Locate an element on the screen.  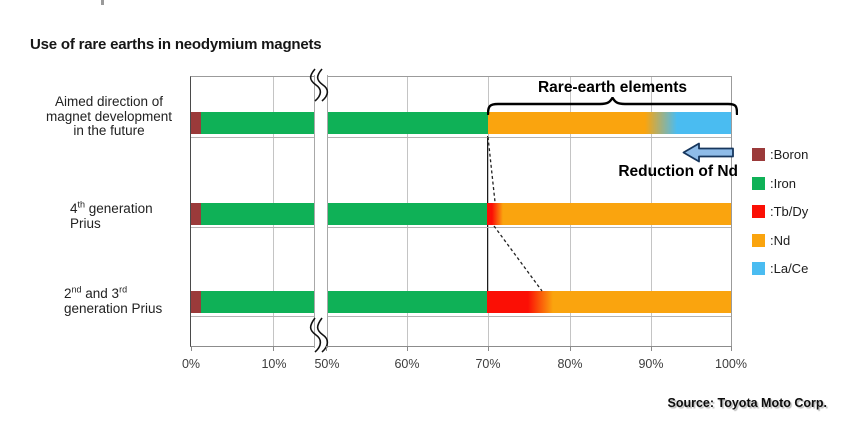
x-tick-label-80: 80% is located at coordinates (570, 364).